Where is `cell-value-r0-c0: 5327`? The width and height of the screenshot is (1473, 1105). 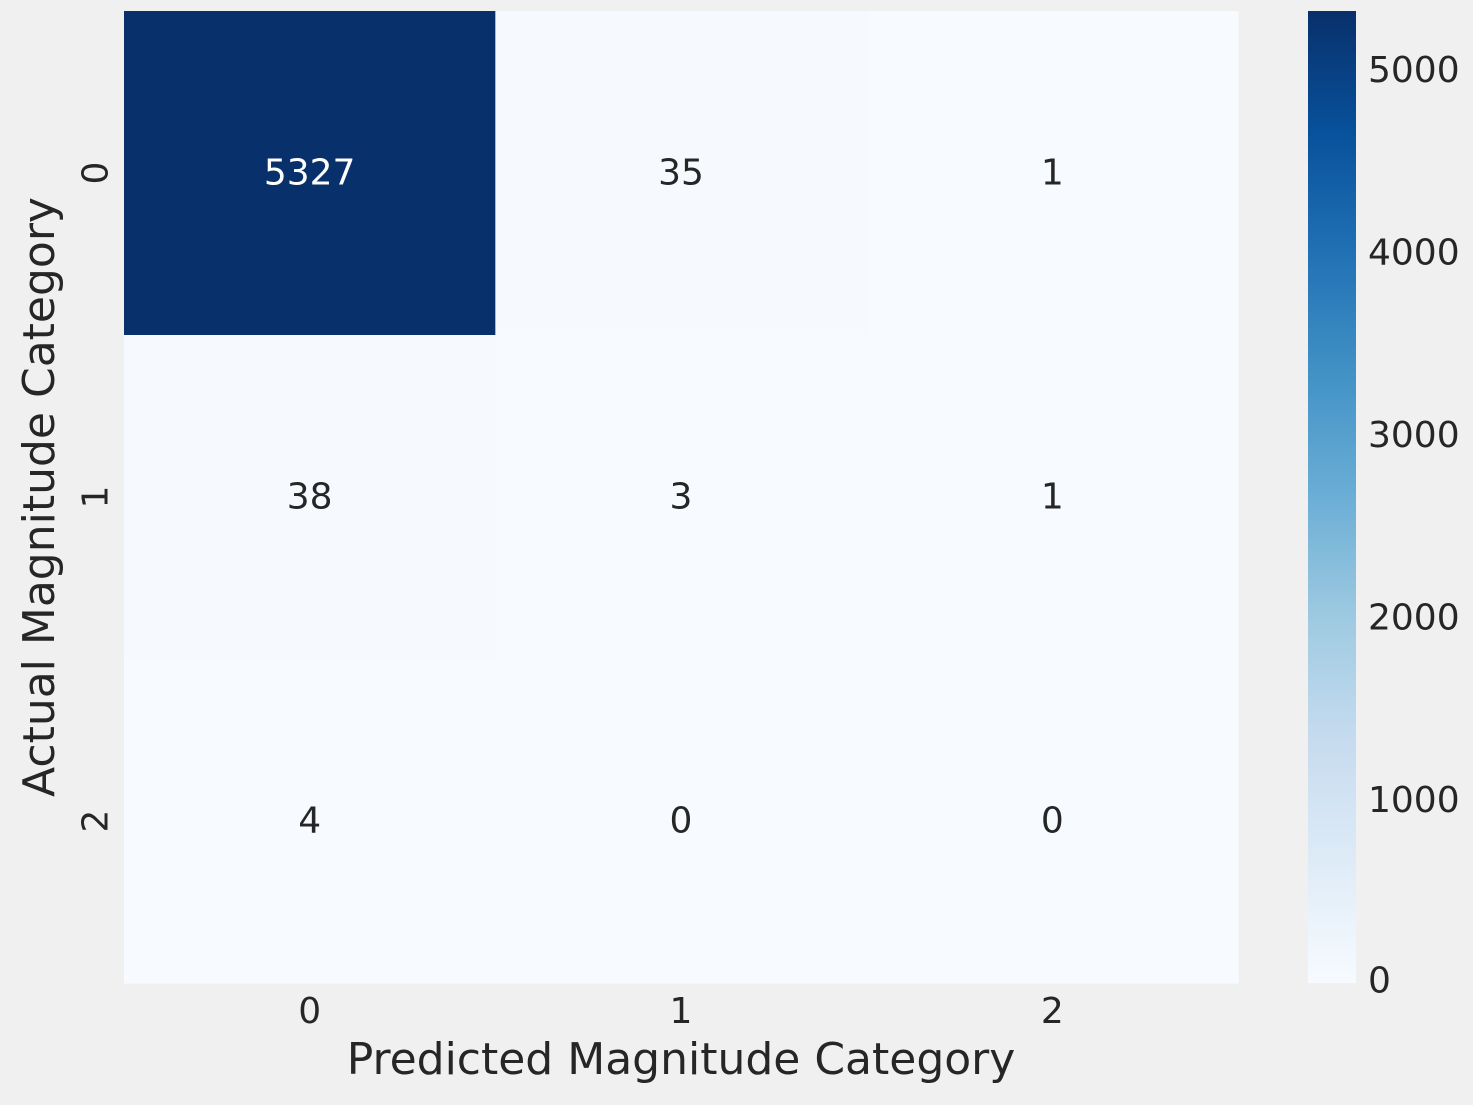 cell-value-r0-c0: 5327 is located at coordinates (310, 173).